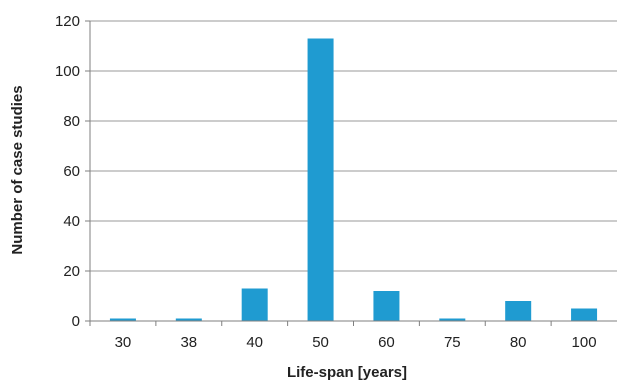  Describe the element at coordinates (71, 221) in the screenshot. I see `y-tick-label: 40` at that location.